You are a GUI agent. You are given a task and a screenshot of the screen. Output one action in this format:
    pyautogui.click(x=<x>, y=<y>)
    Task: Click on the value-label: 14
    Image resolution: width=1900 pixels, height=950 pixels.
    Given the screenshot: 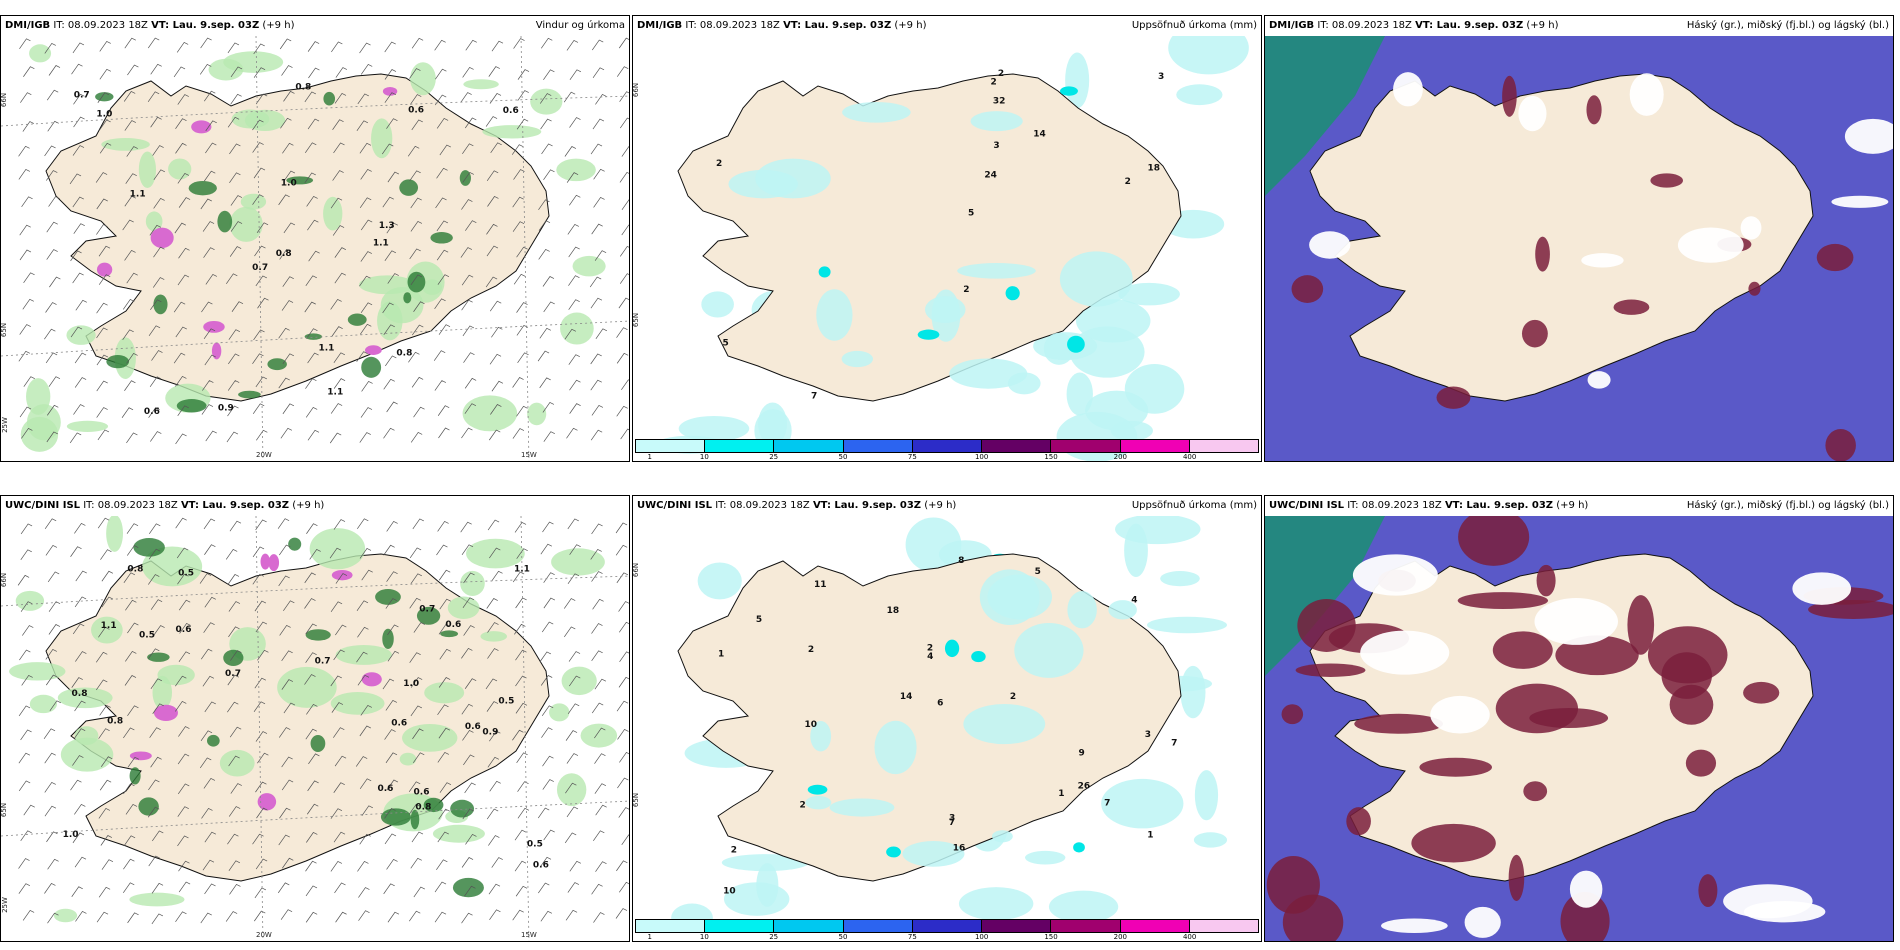 What is the action you would take?
    pyautogui.click(x=1039, y=134)
    